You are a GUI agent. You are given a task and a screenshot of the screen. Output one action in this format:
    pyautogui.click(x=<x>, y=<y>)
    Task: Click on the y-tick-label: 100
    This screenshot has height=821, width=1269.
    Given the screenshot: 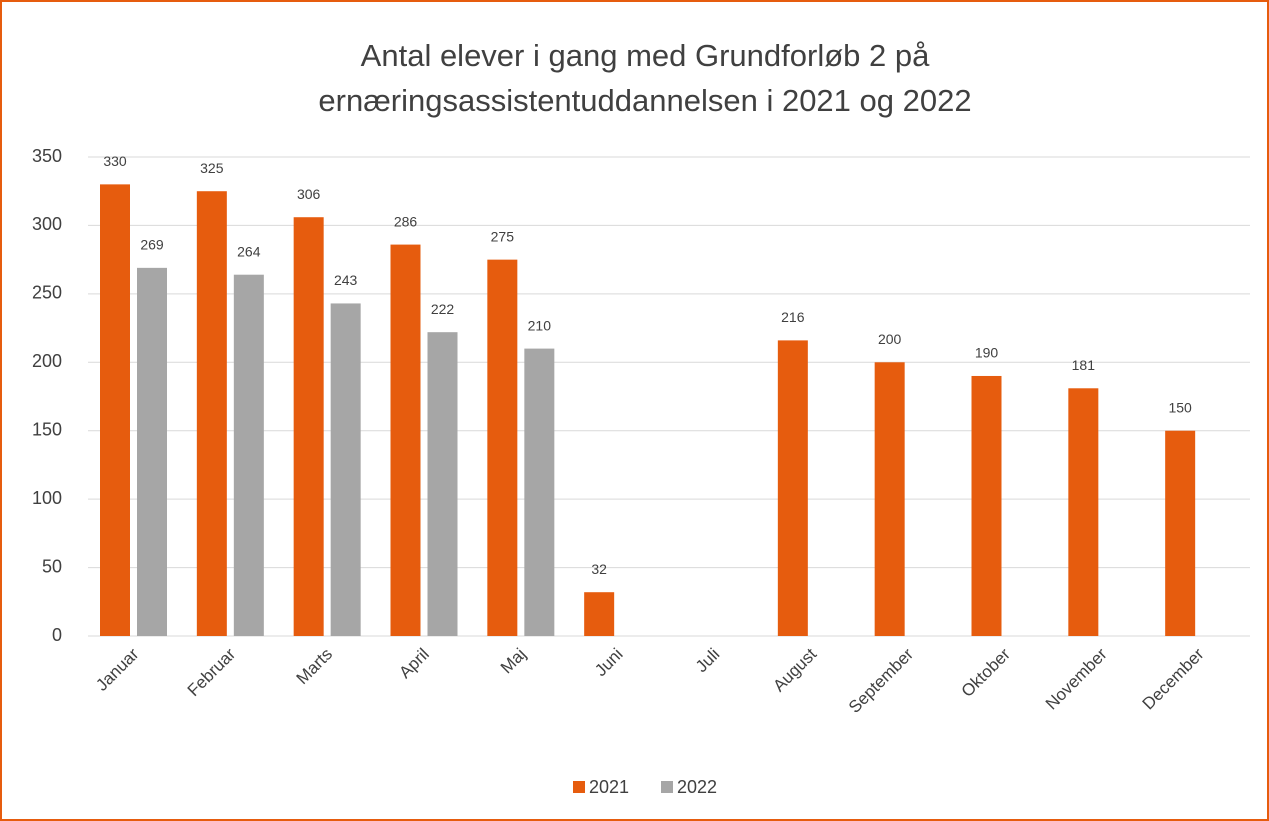 What is the action you would take?
    pyautogui.click(x=47, y=498)
    